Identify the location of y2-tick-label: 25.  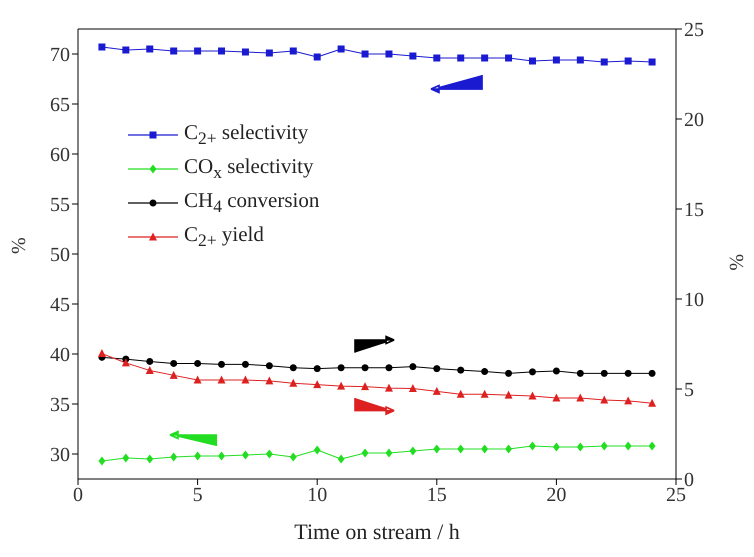
(694, 30).